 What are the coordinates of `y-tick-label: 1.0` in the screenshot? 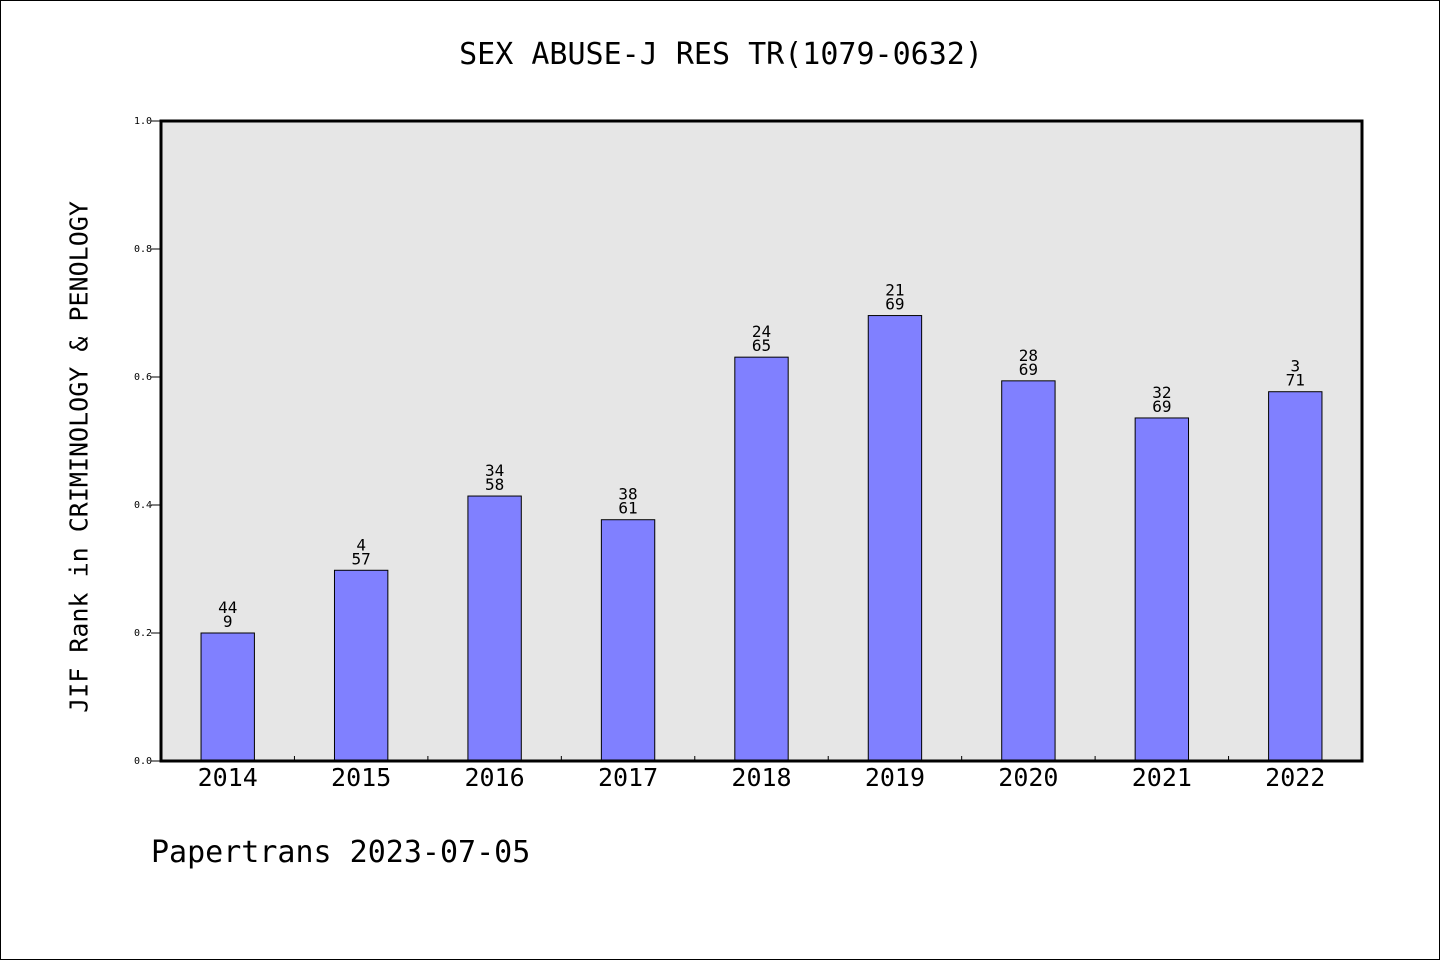 It's located at (143, 121).